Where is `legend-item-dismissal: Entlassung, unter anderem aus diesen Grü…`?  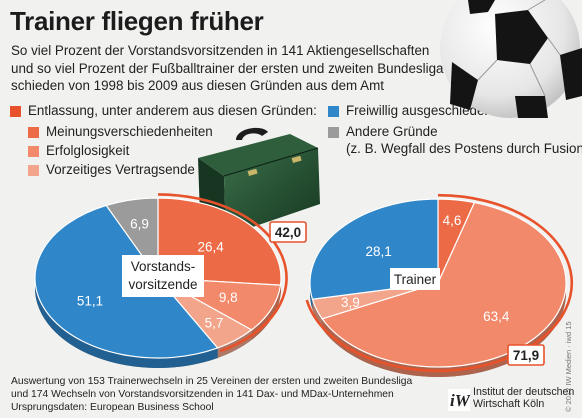
legend-item-dismissal: Entlassung, unter anderem aus diesen Grü… is located at coordinates (163, 110).